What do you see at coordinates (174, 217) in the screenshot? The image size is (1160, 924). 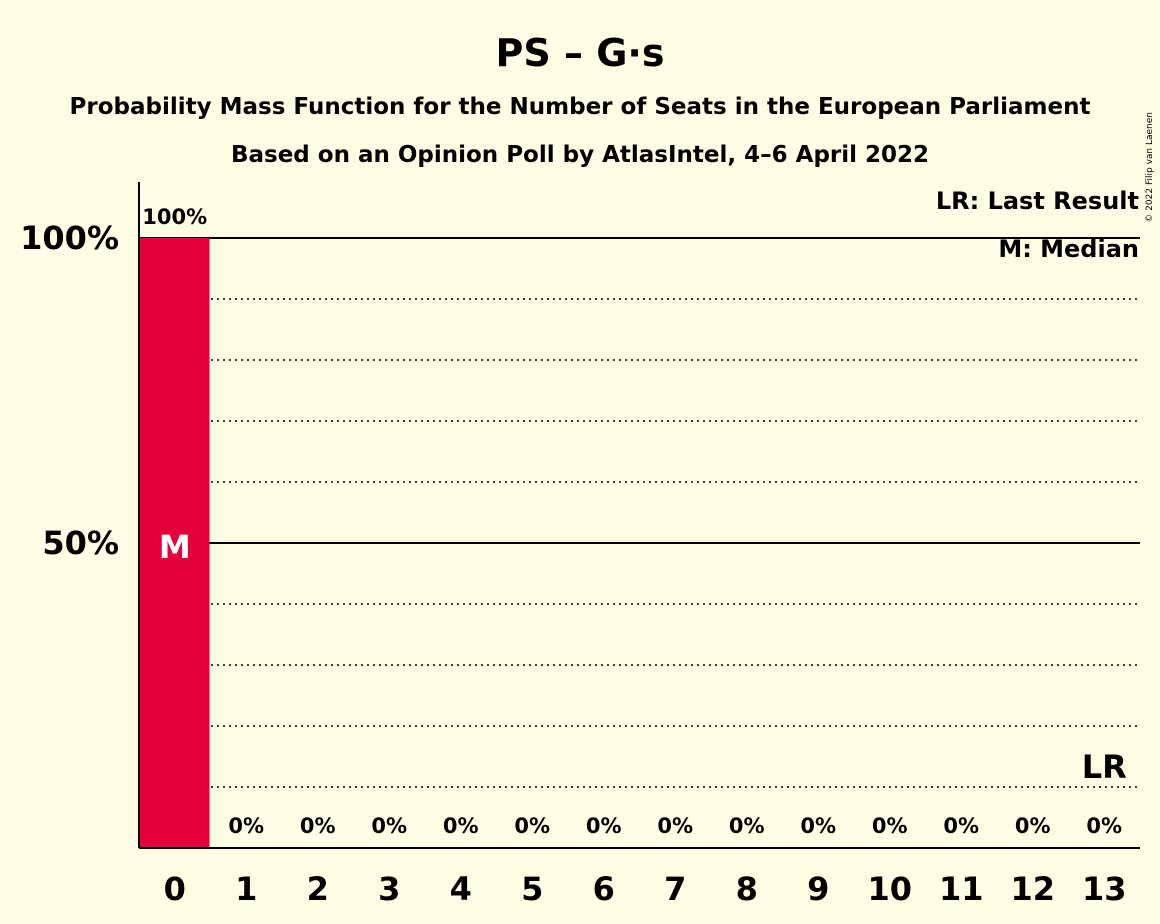 I see `data-label: 100%` at bounding box center [174, 217].